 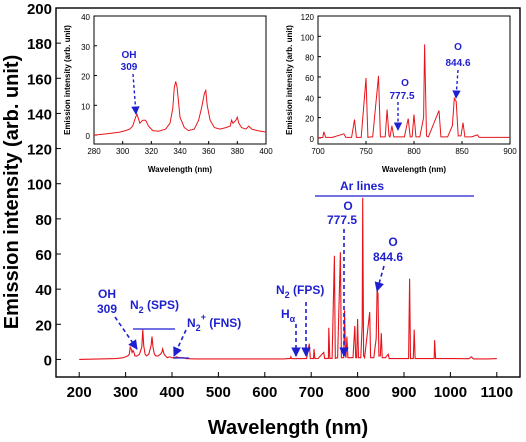 What do you see at coordinates (39, 9) in the screenshot?
I see `main-y-tick-label: 200` at bounding box center [39, 9].